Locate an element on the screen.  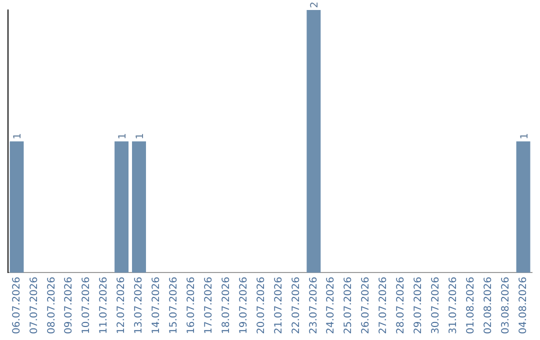
x-tick-label: 01.08.2026 is located at coordinates (470, 305).